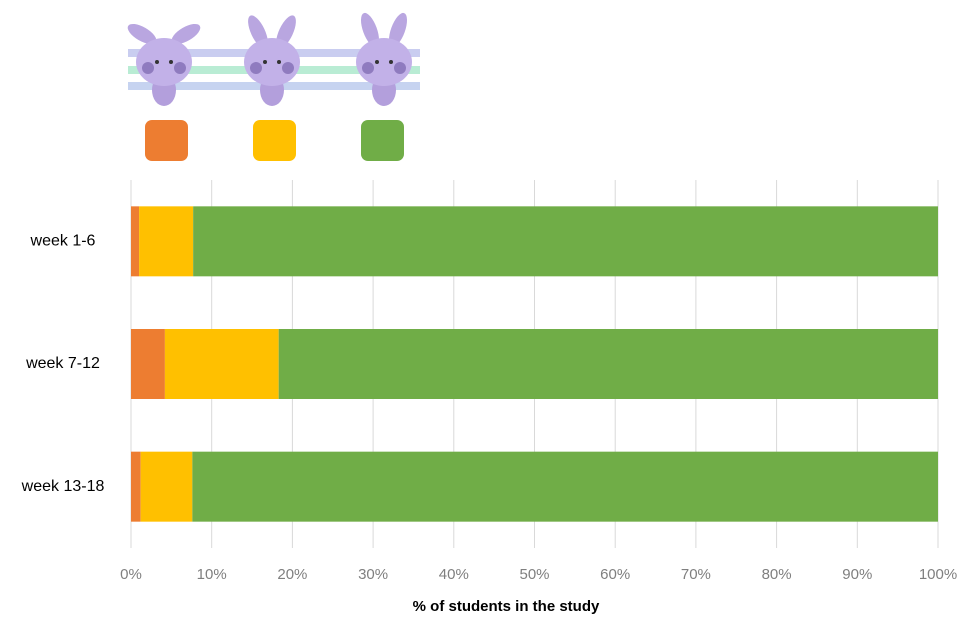  I want to click on y-tick-label: week 1-6, so click(63, 241).